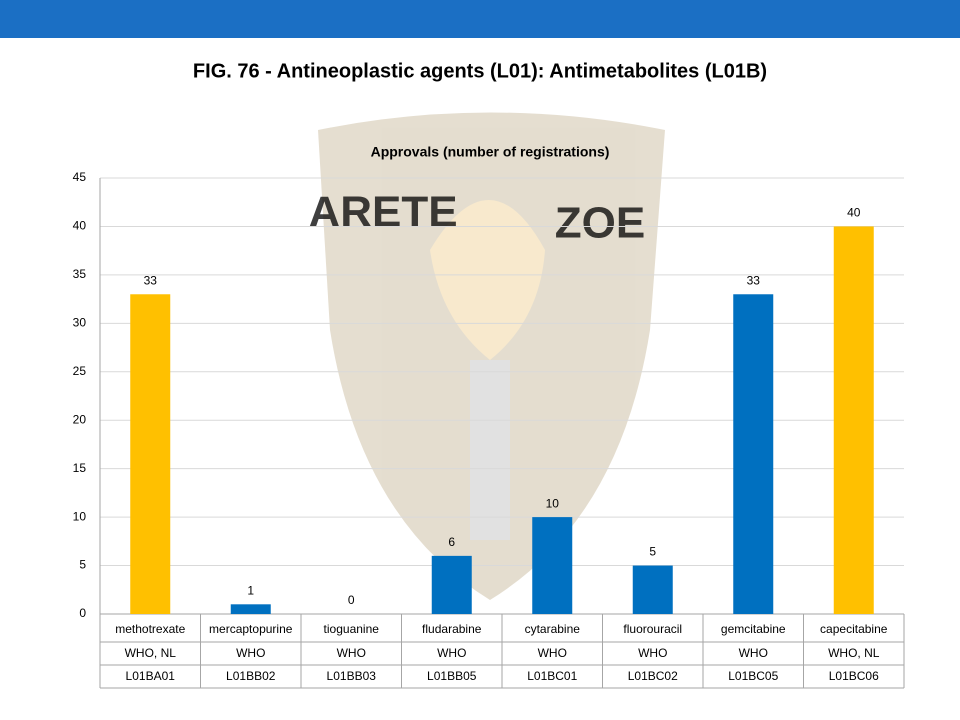 This screenshot has height=720, width=960. I want to click on x-tick-label: gemcitabine, so click(753, 629).